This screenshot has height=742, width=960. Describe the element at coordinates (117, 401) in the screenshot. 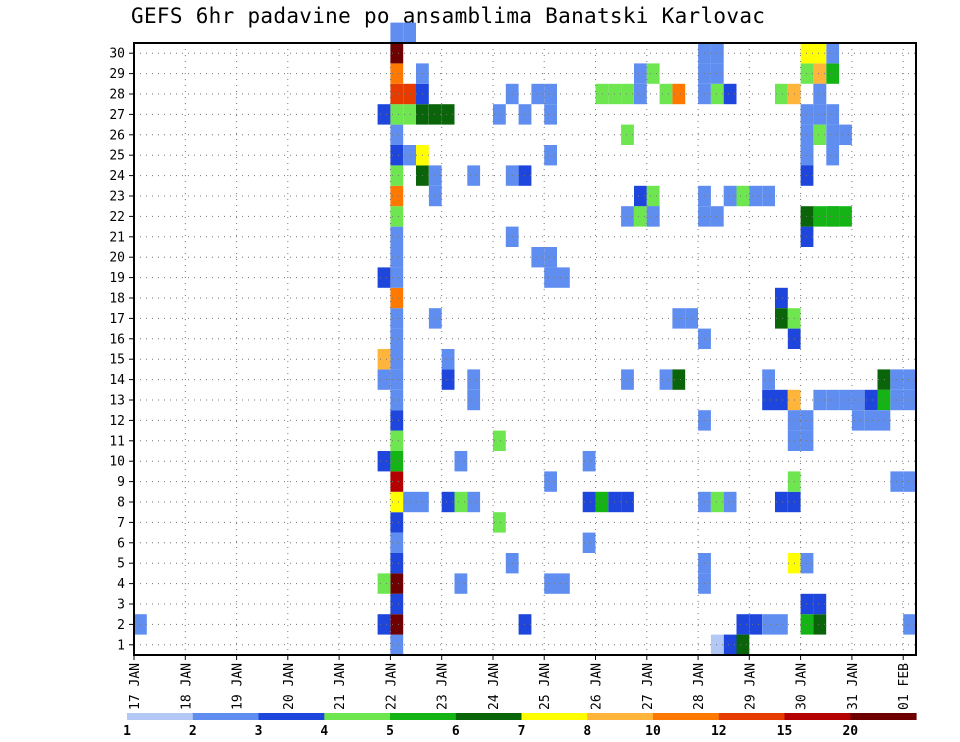

I see `y-tick-label: 13` at that location.